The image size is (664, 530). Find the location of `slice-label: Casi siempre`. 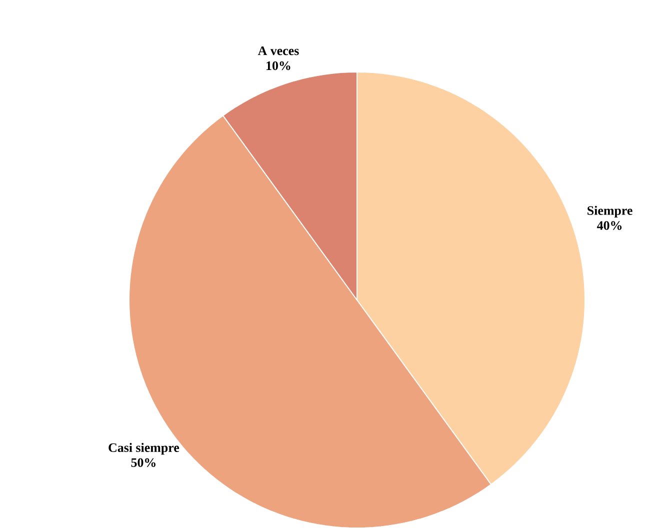

slice-label: Casi siempre is located at coordinates (144, 448).